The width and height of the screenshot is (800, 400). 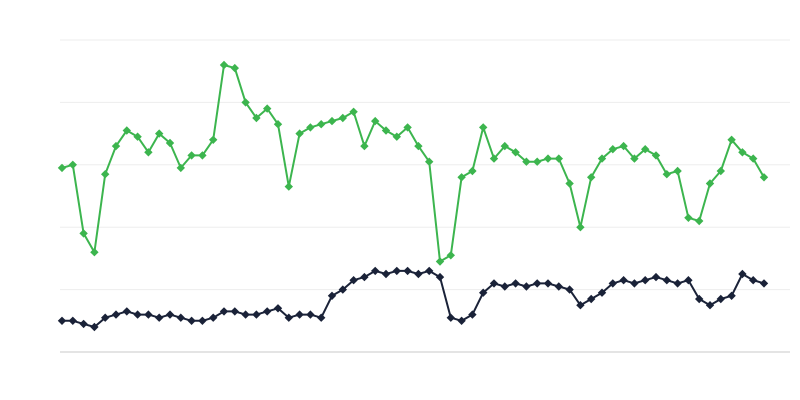 I want to click on navy-series-line, so click(x=413, y=298).